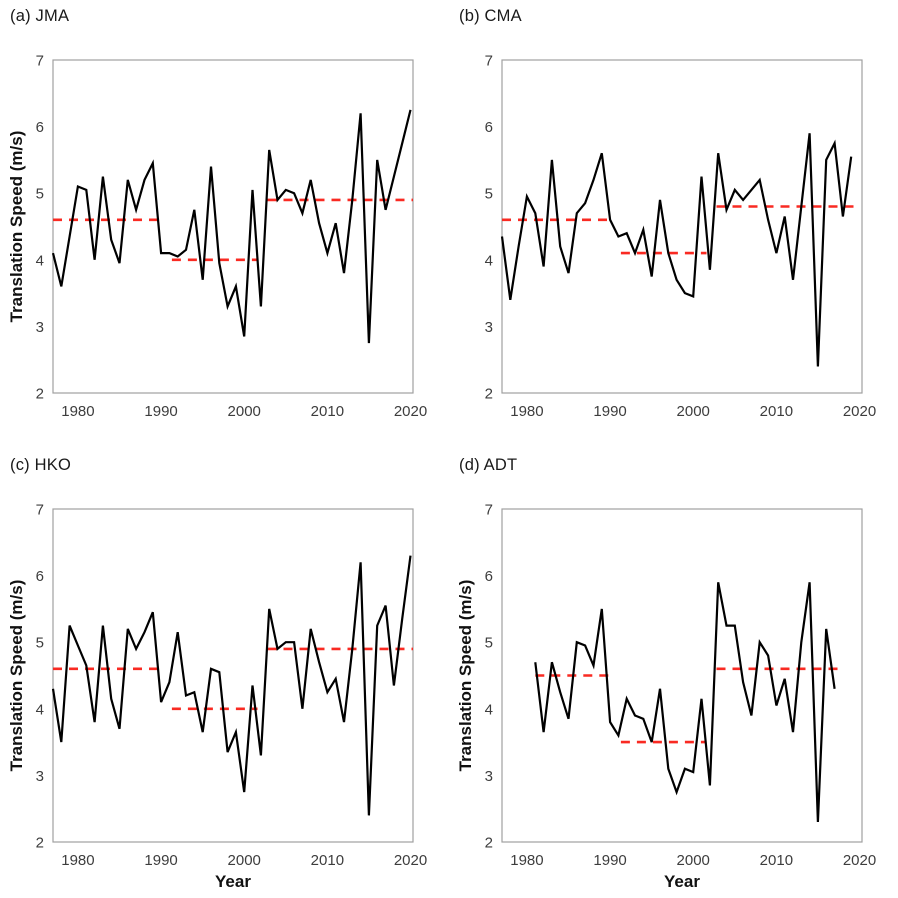 The width and height of the screenshot is (898, 898). What do you see at coordinates (490, 16) in the screenshot?
I see `panel-b-title: (b) CMA` at bounding box center [490, 16].